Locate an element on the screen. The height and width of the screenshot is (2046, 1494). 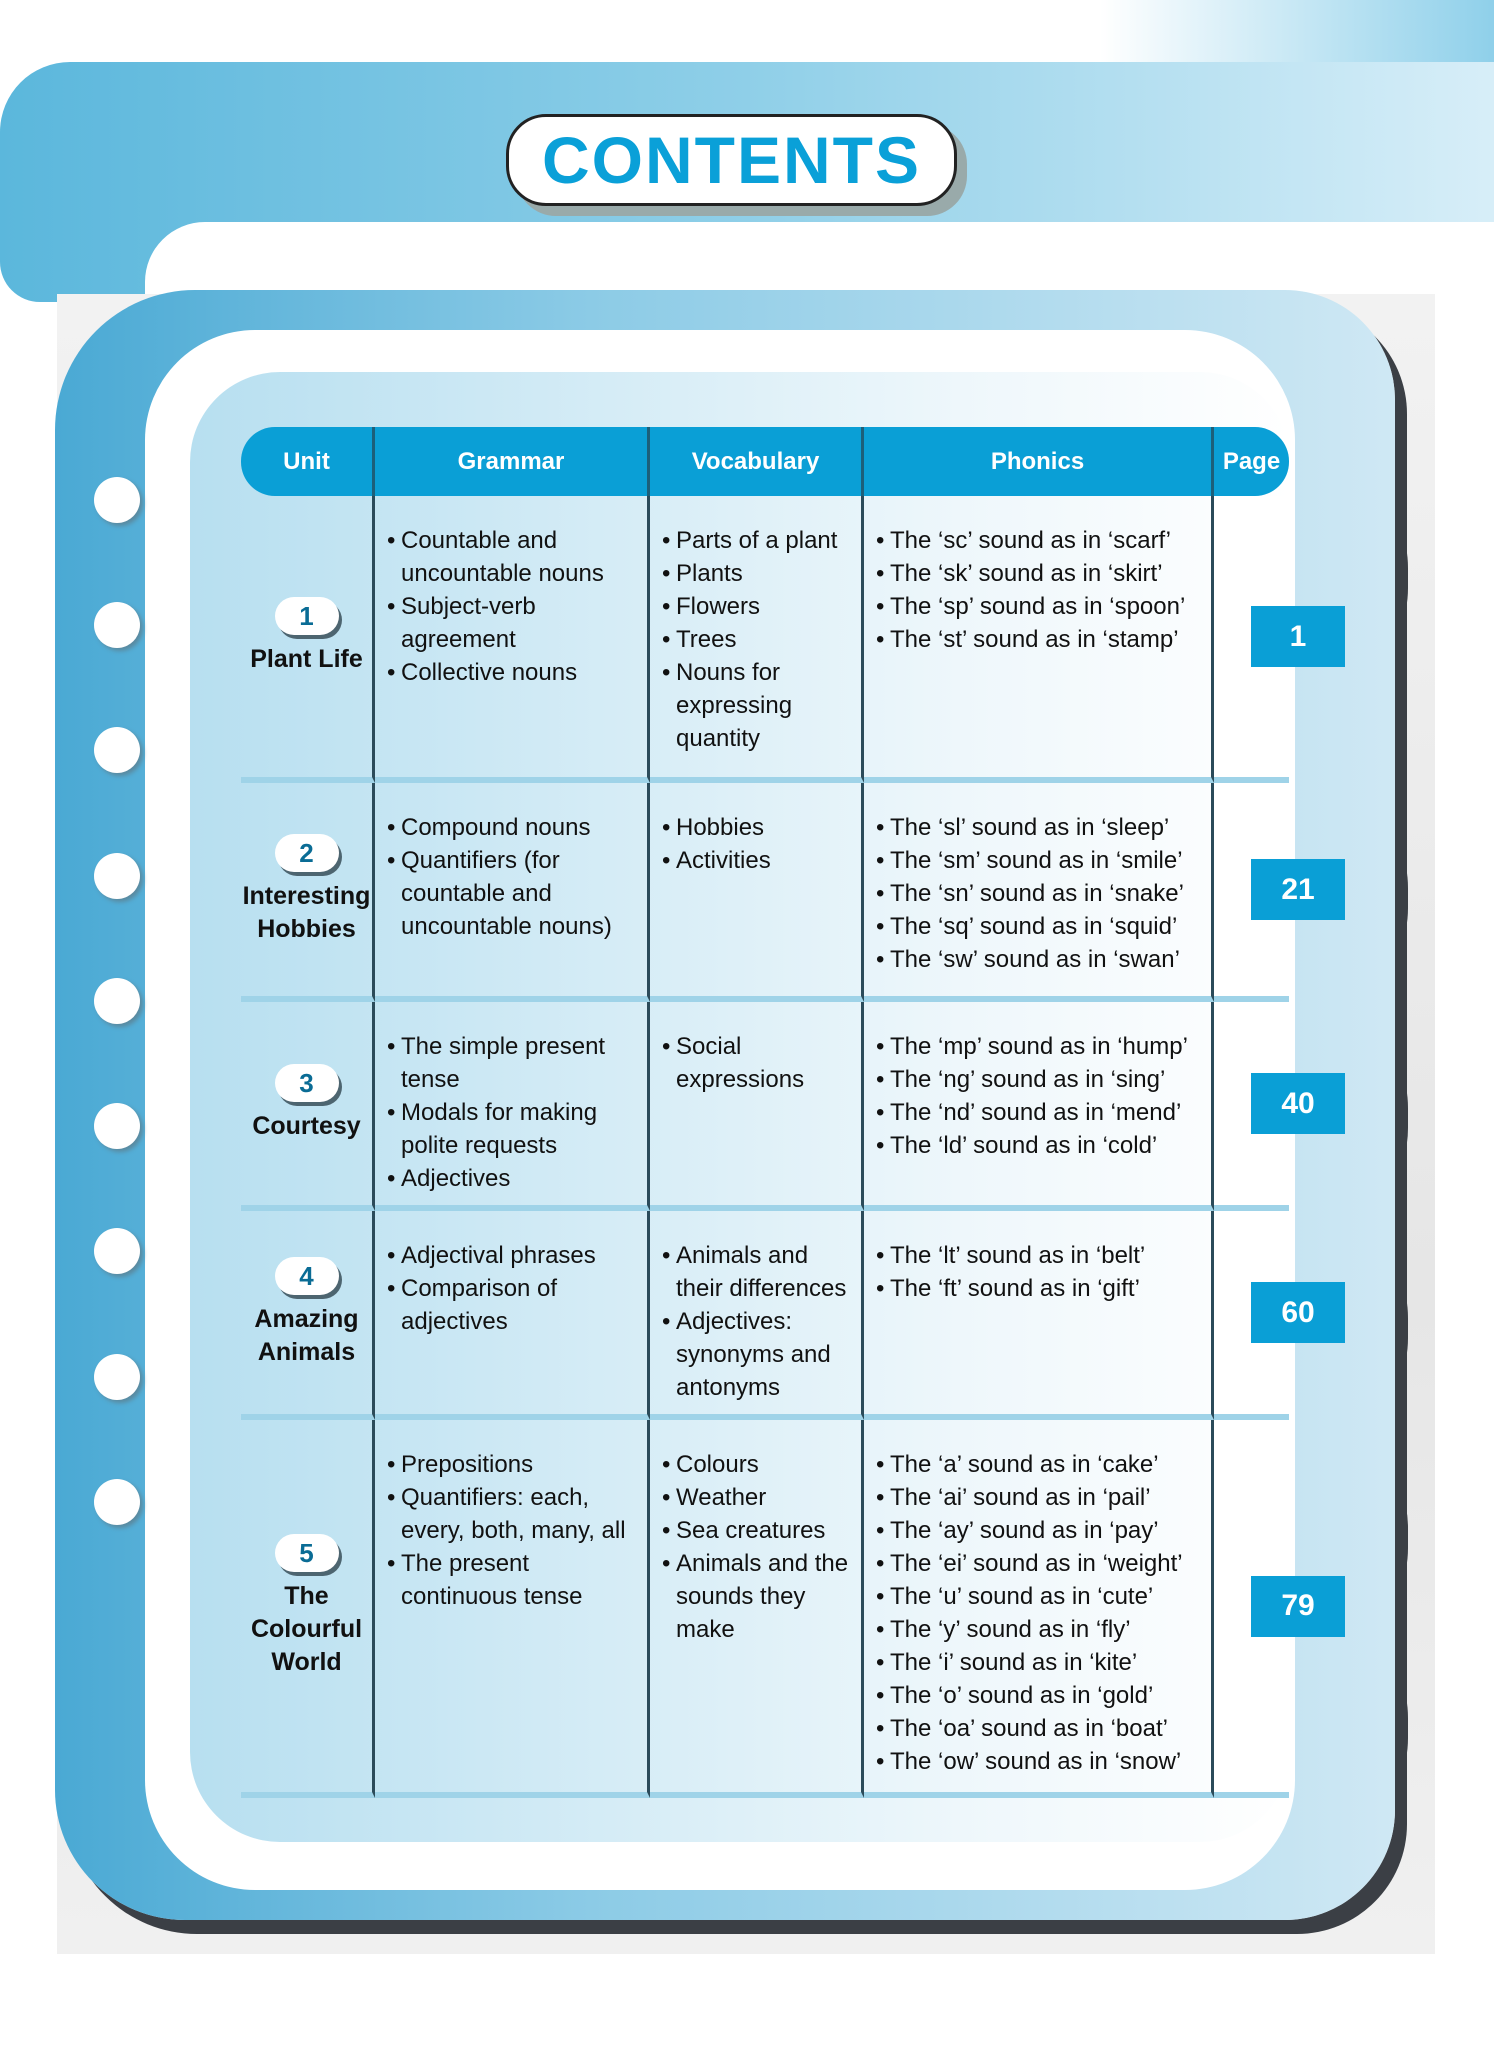
header-page: Page is located at coordinates (1251, 461).